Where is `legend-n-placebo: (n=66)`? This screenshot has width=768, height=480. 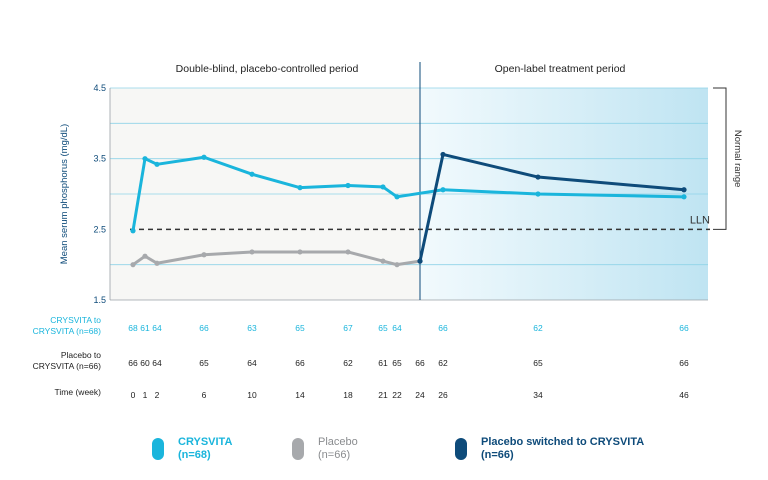 legend-n-placebo: (n=66) is located at coordinates (334, 455).